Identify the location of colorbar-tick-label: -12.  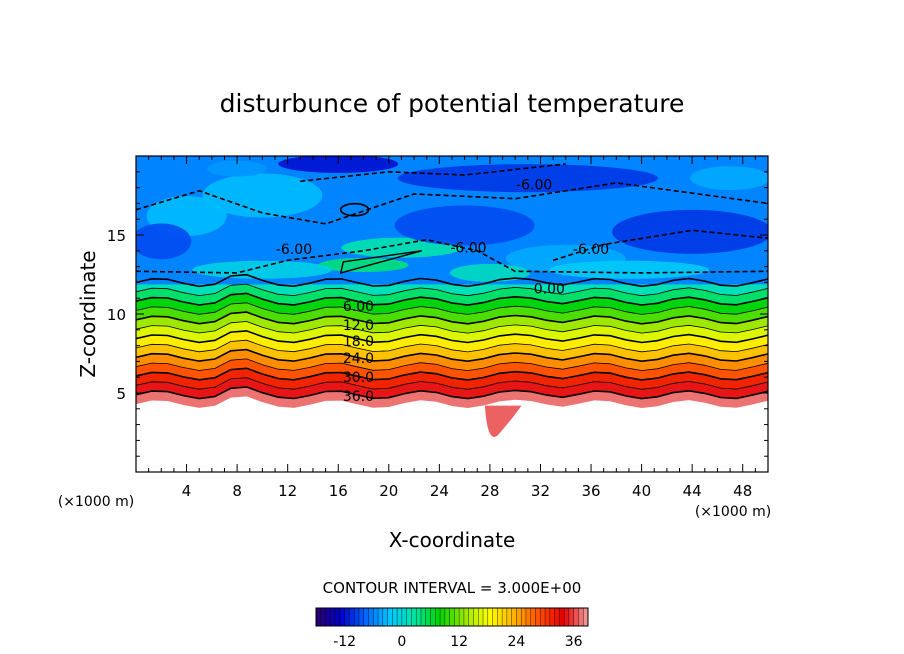
(344, 642).